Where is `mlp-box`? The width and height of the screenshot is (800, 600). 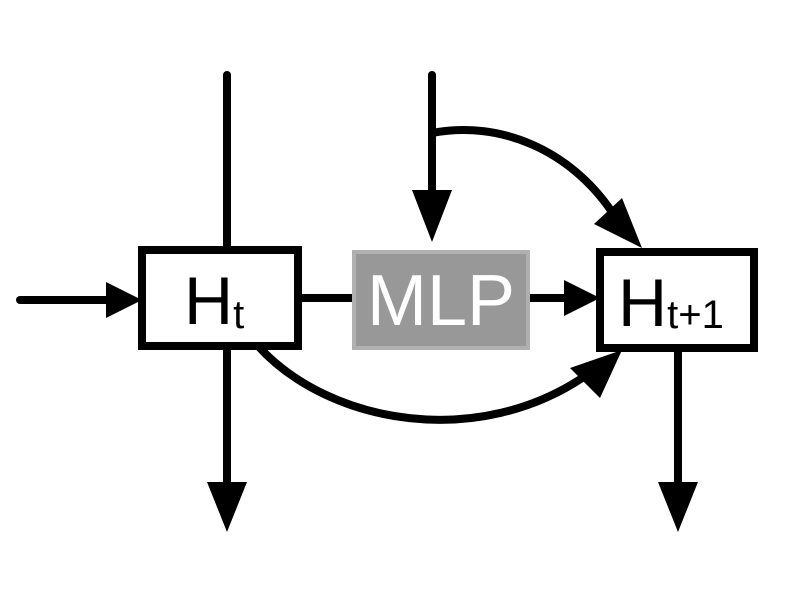 mlp-box is located at coordinates (441, 300).